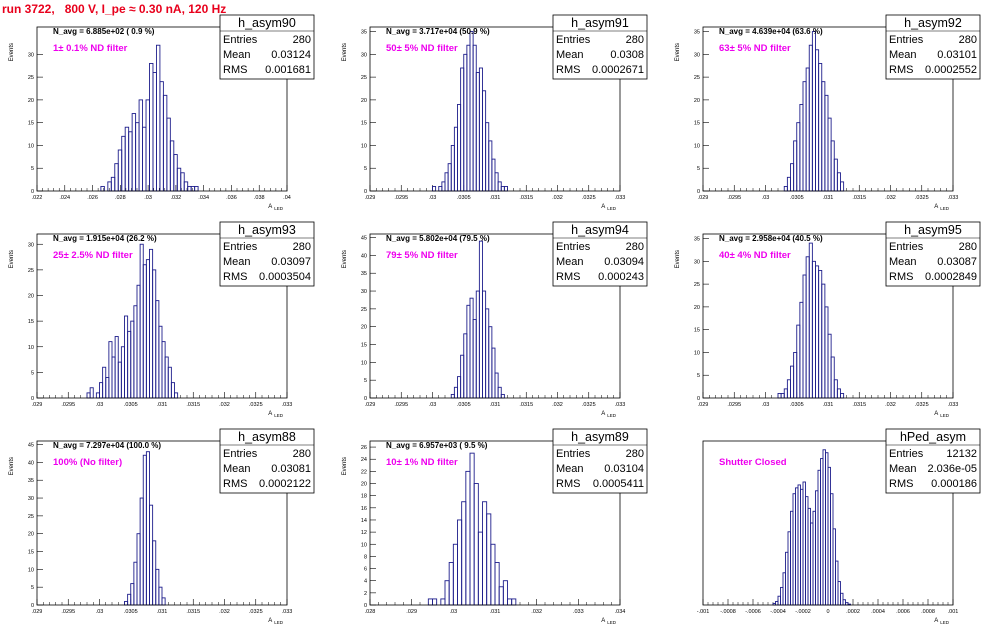  Describe the element at coordinates (621, 277) in the screenshot. I see `stats-rms-value: 0.000243` at that location.